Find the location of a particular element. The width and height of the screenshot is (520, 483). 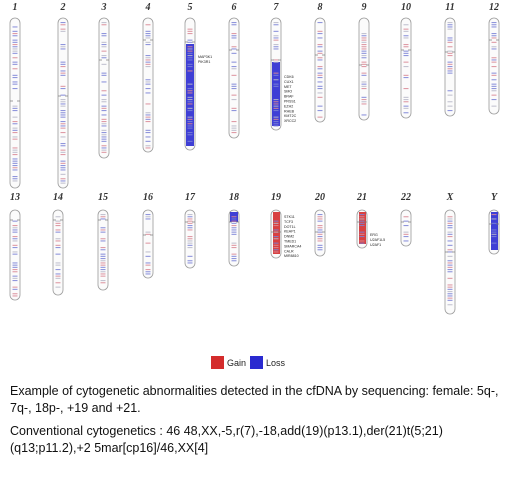

chromosome-label: 5 is located at coordinates (190, 7).